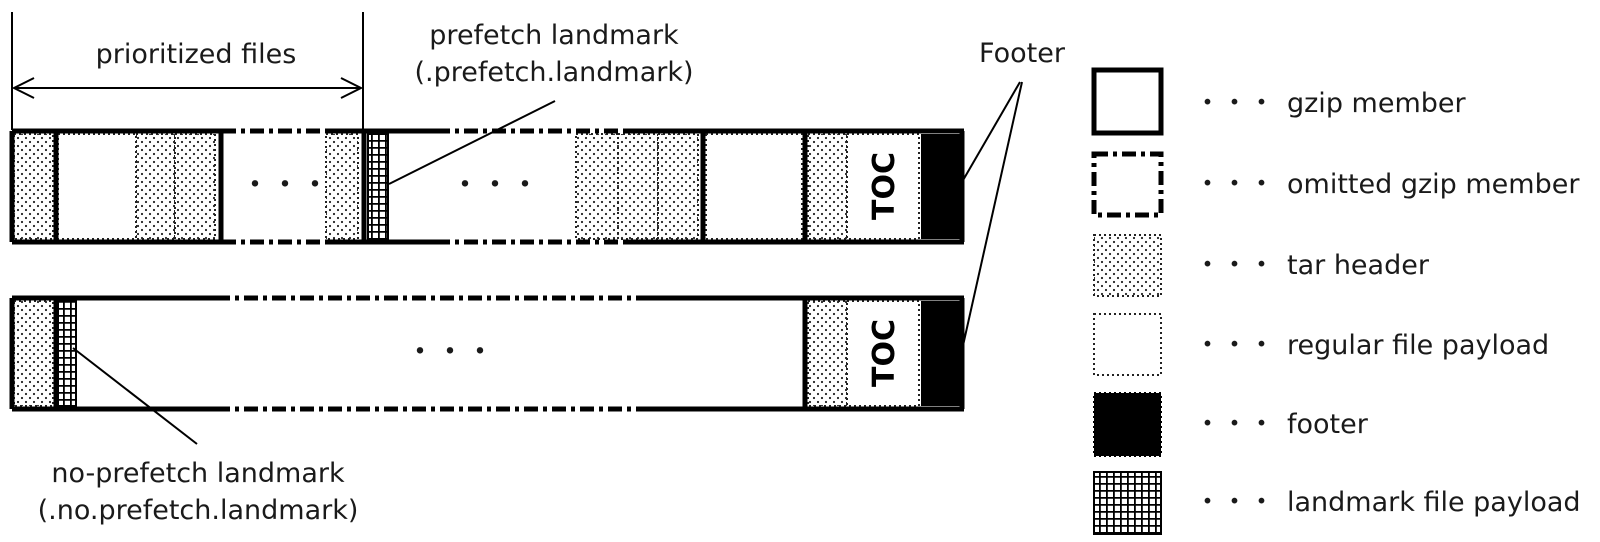 The image size is (1600, 542). I want to click on footer-callout-label: Footer, so click(1022, 53).